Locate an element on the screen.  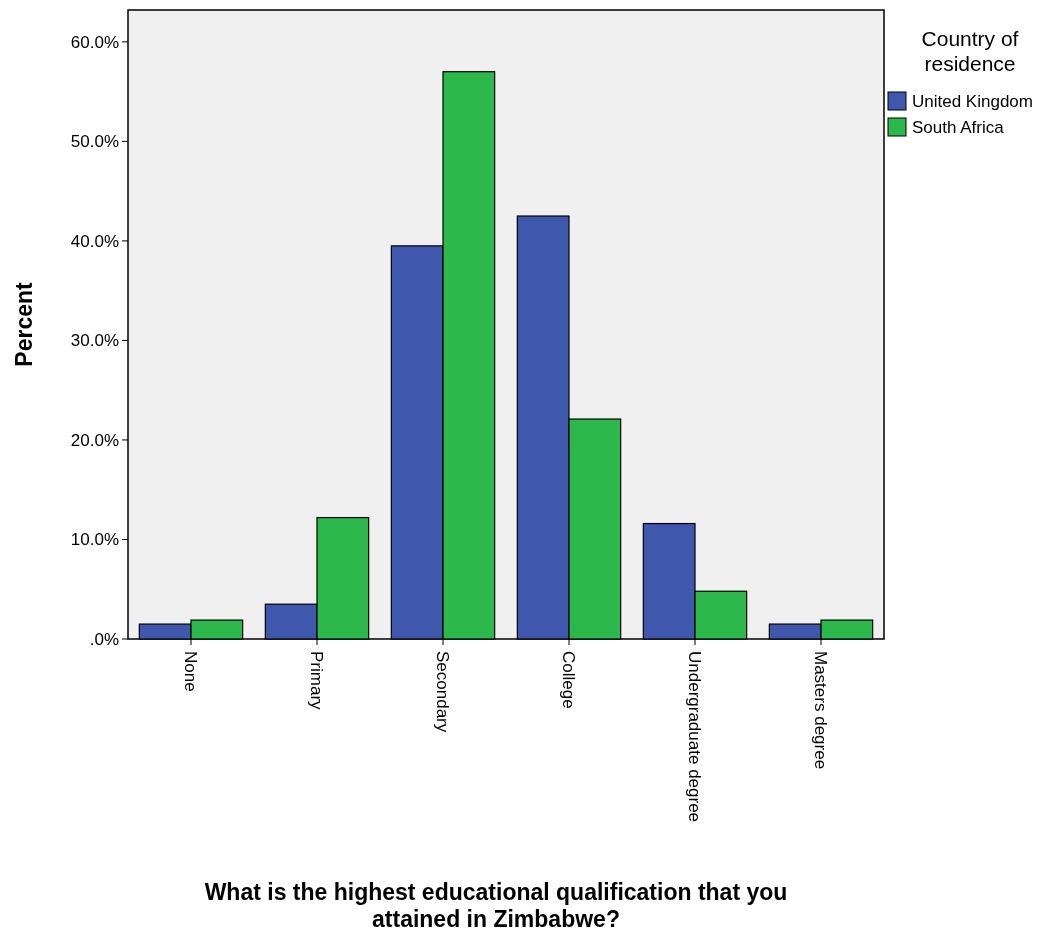
y-tick-label: 60.0% is located at coordinates (94, 42).